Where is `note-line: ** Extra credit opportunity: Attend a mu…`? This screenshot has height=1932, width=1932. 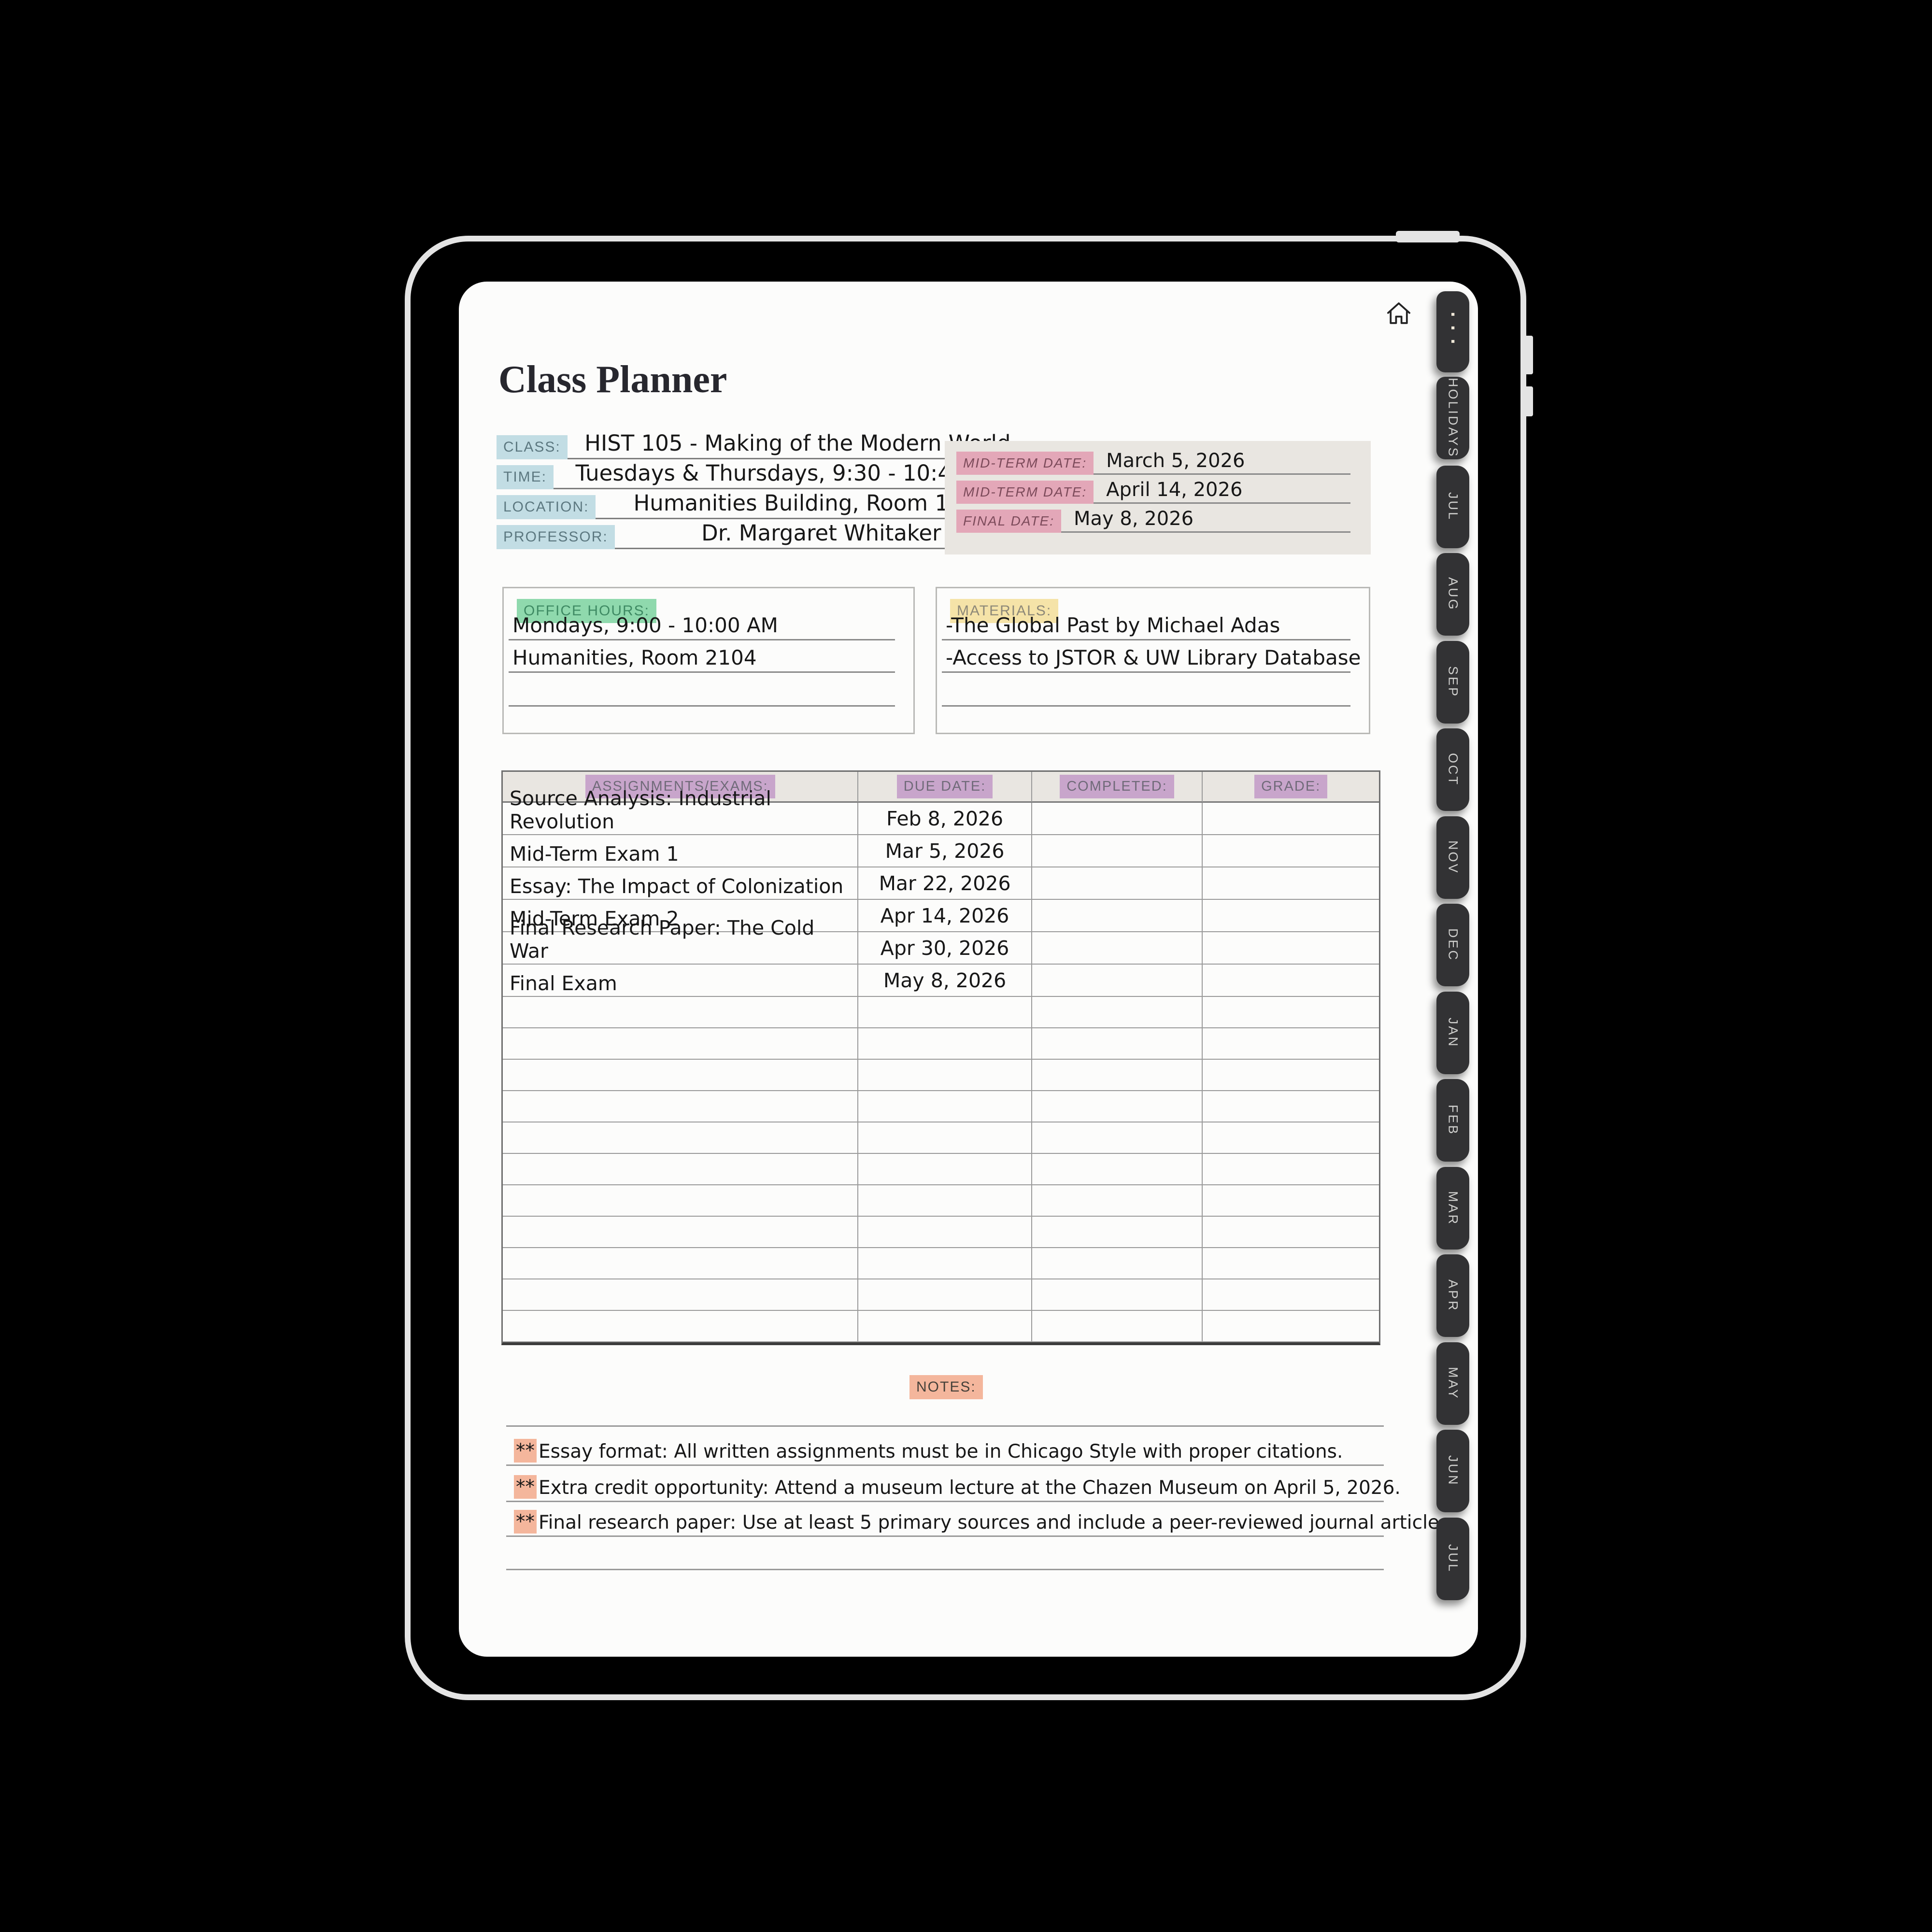 note-line: ** Extra credit opportunity: Attend a mu… is located at coordinates (953, 1487).